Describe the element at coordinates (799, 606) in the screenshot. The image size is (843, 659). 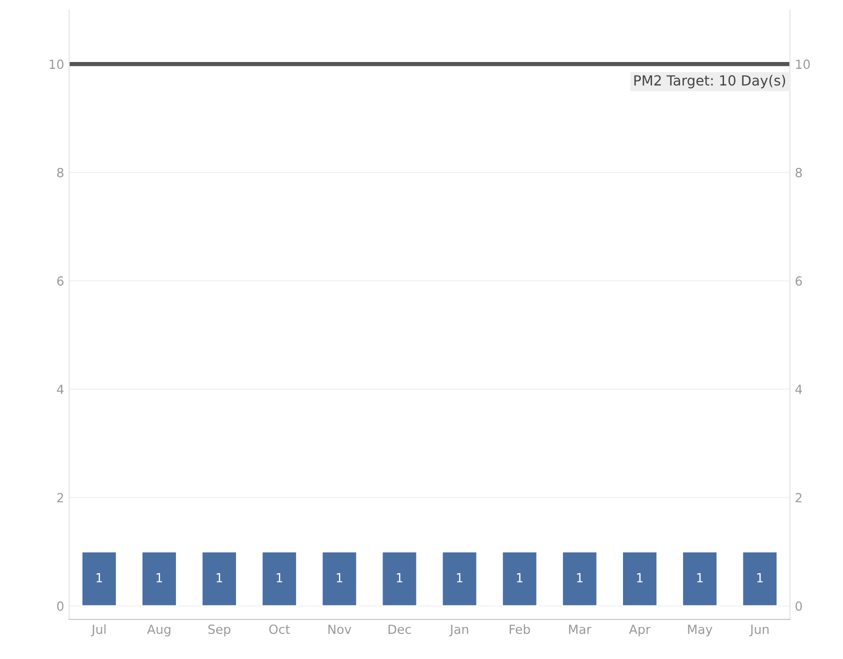
I see `y2-tick-label: 0` at that location.